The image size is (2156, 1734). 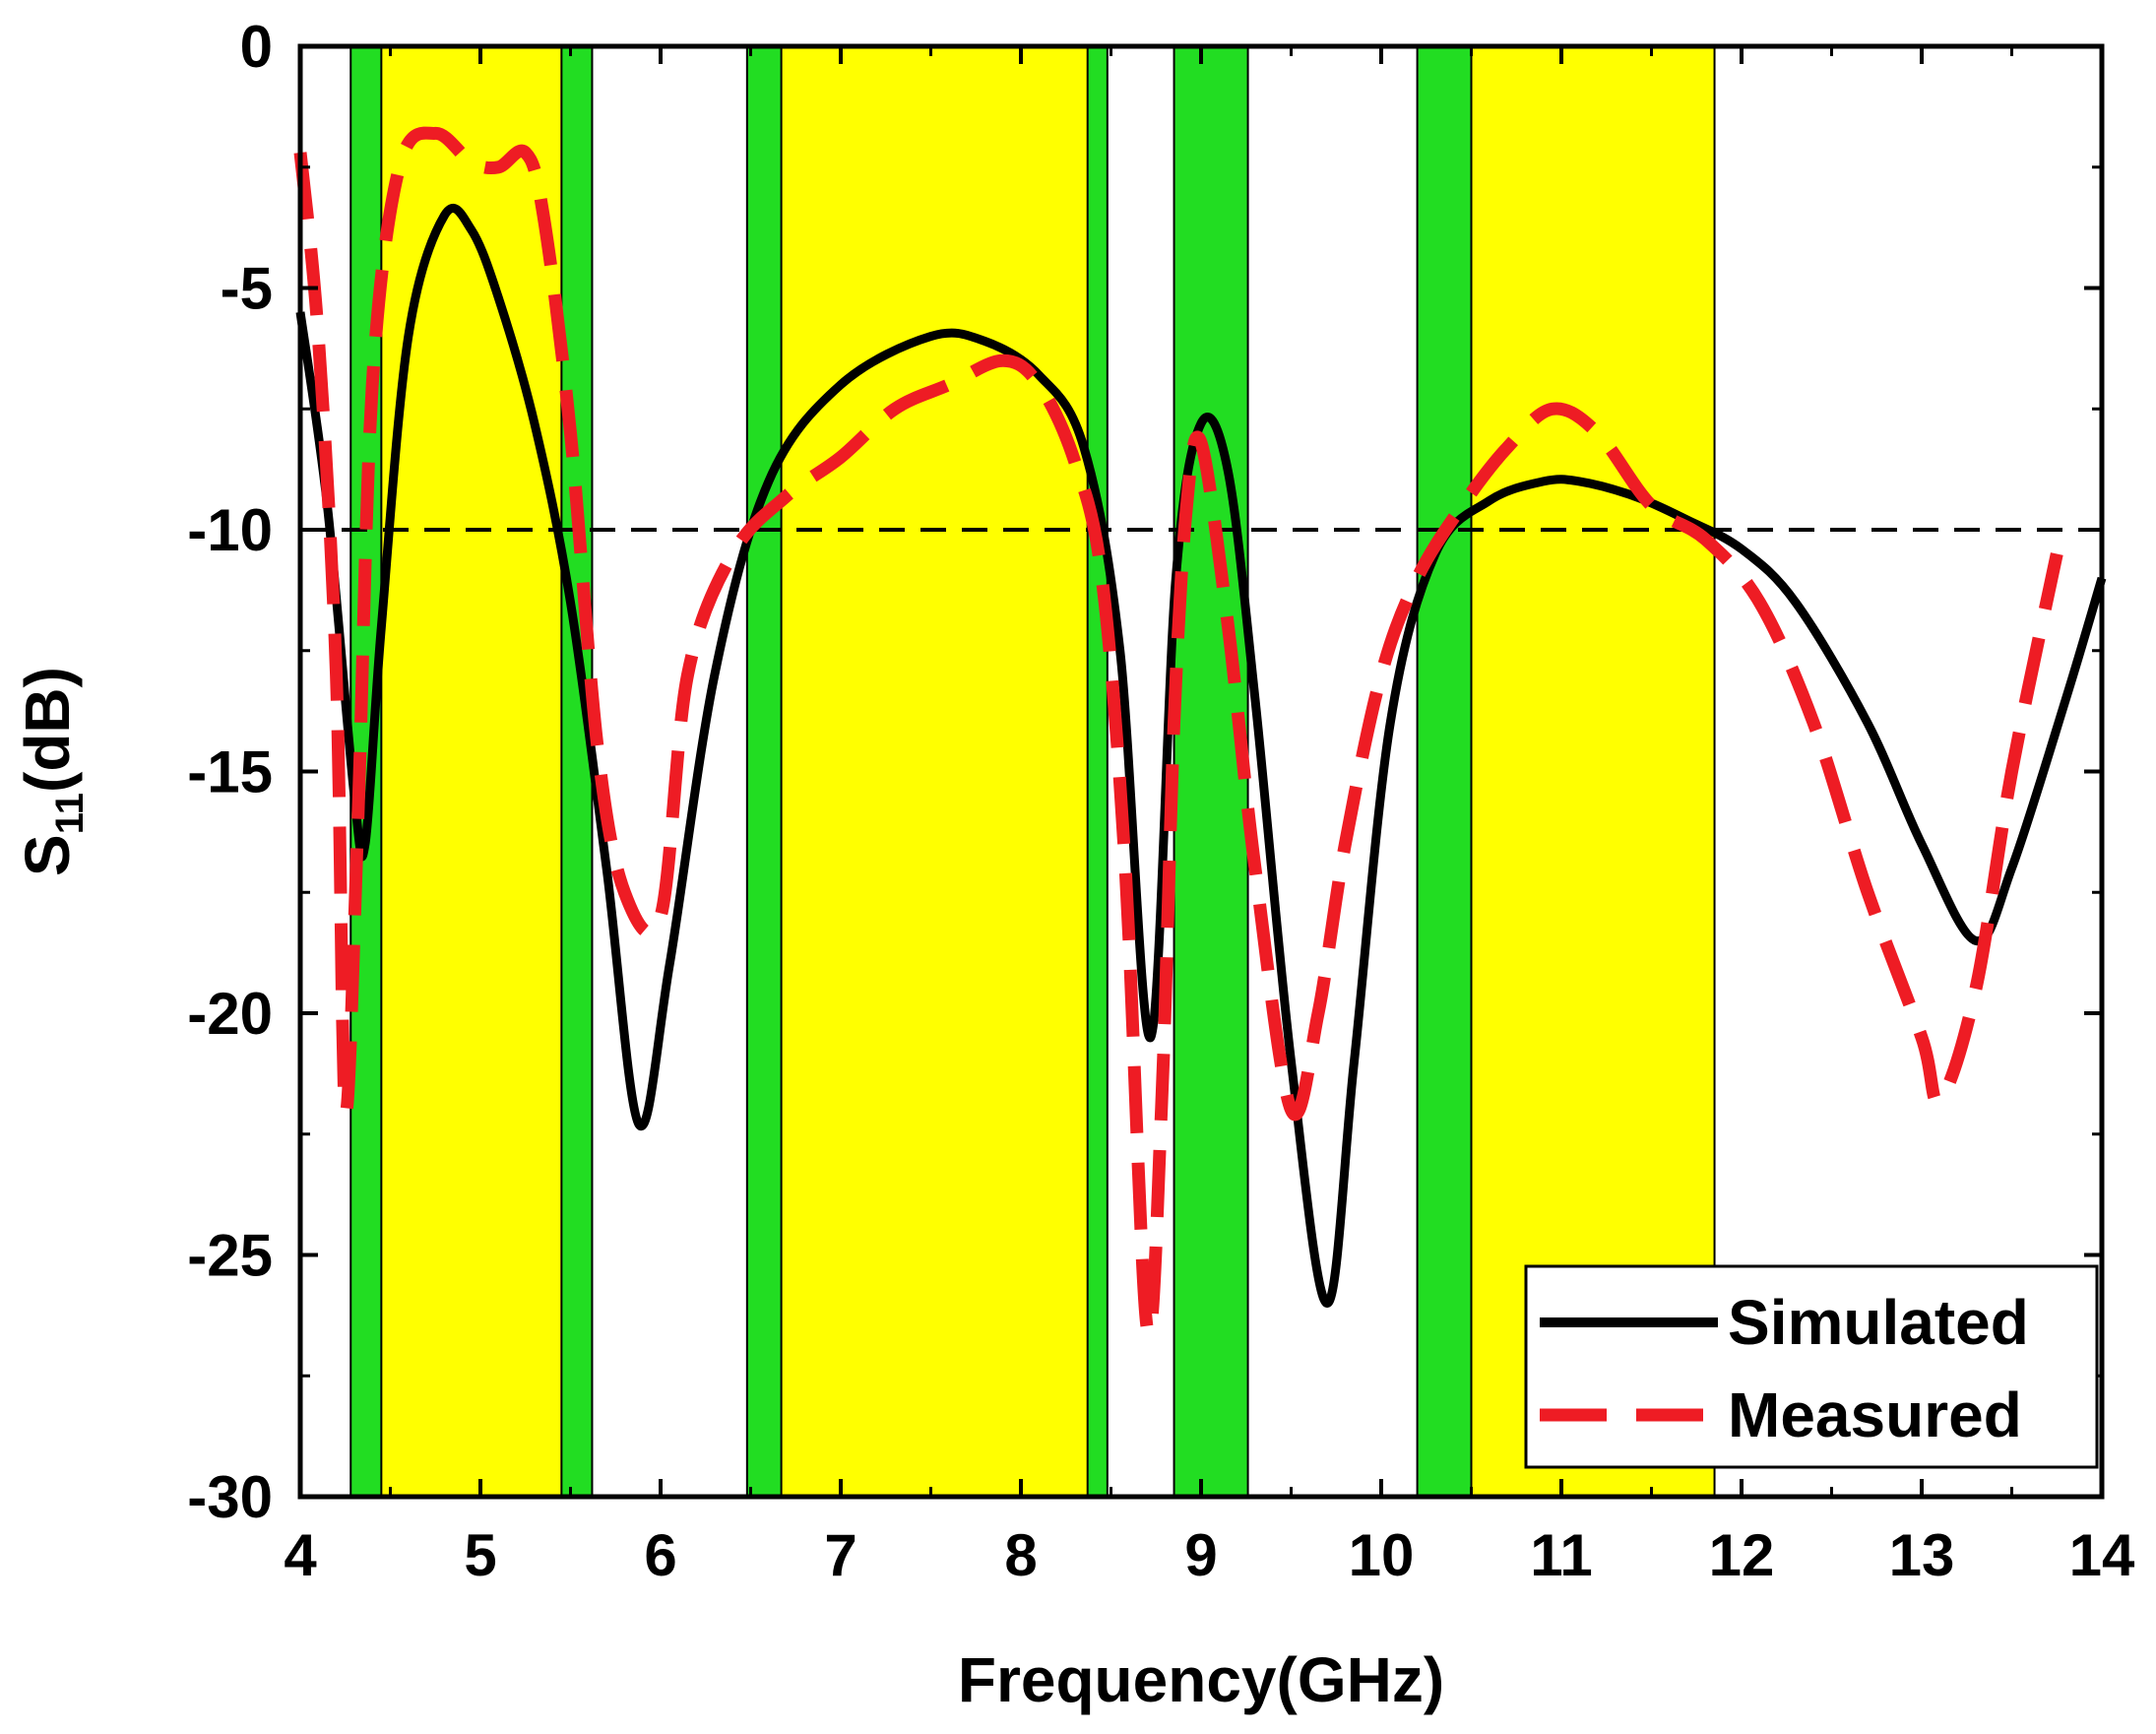 What do you see at coordinates (1875, 1415) in the screenshot?
I see `legend-label-measured: Measured` at bounding box center [1875, 1415].